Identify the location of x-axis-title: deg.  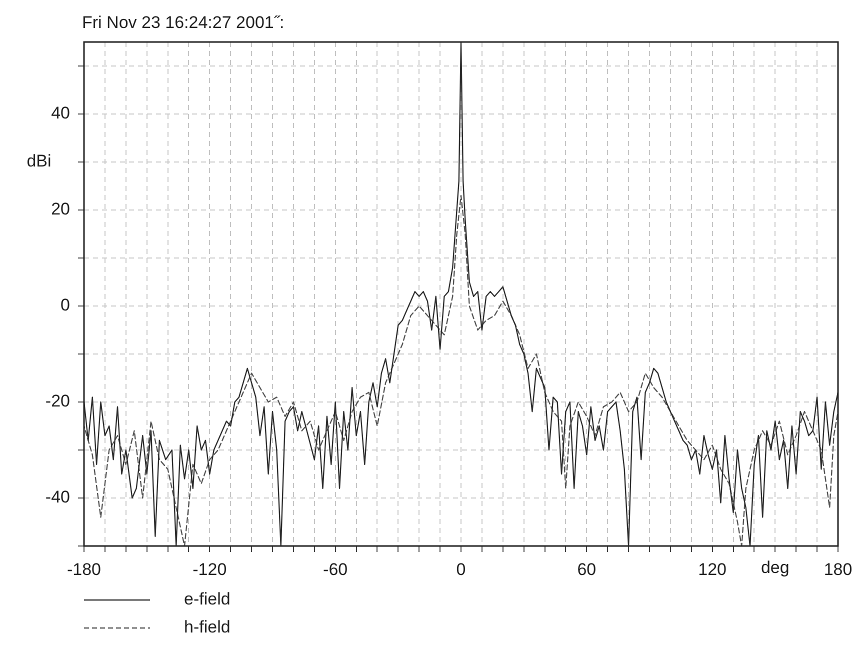
(775, 568).